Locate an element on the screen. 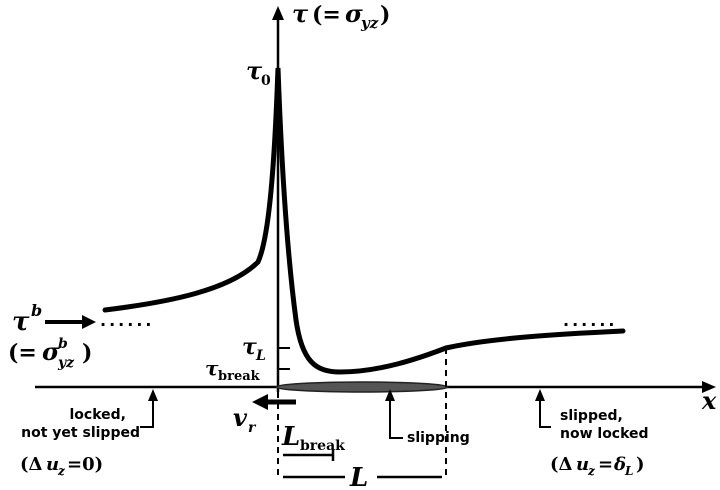  svg-text: δ is located at coordinates (619, 464).